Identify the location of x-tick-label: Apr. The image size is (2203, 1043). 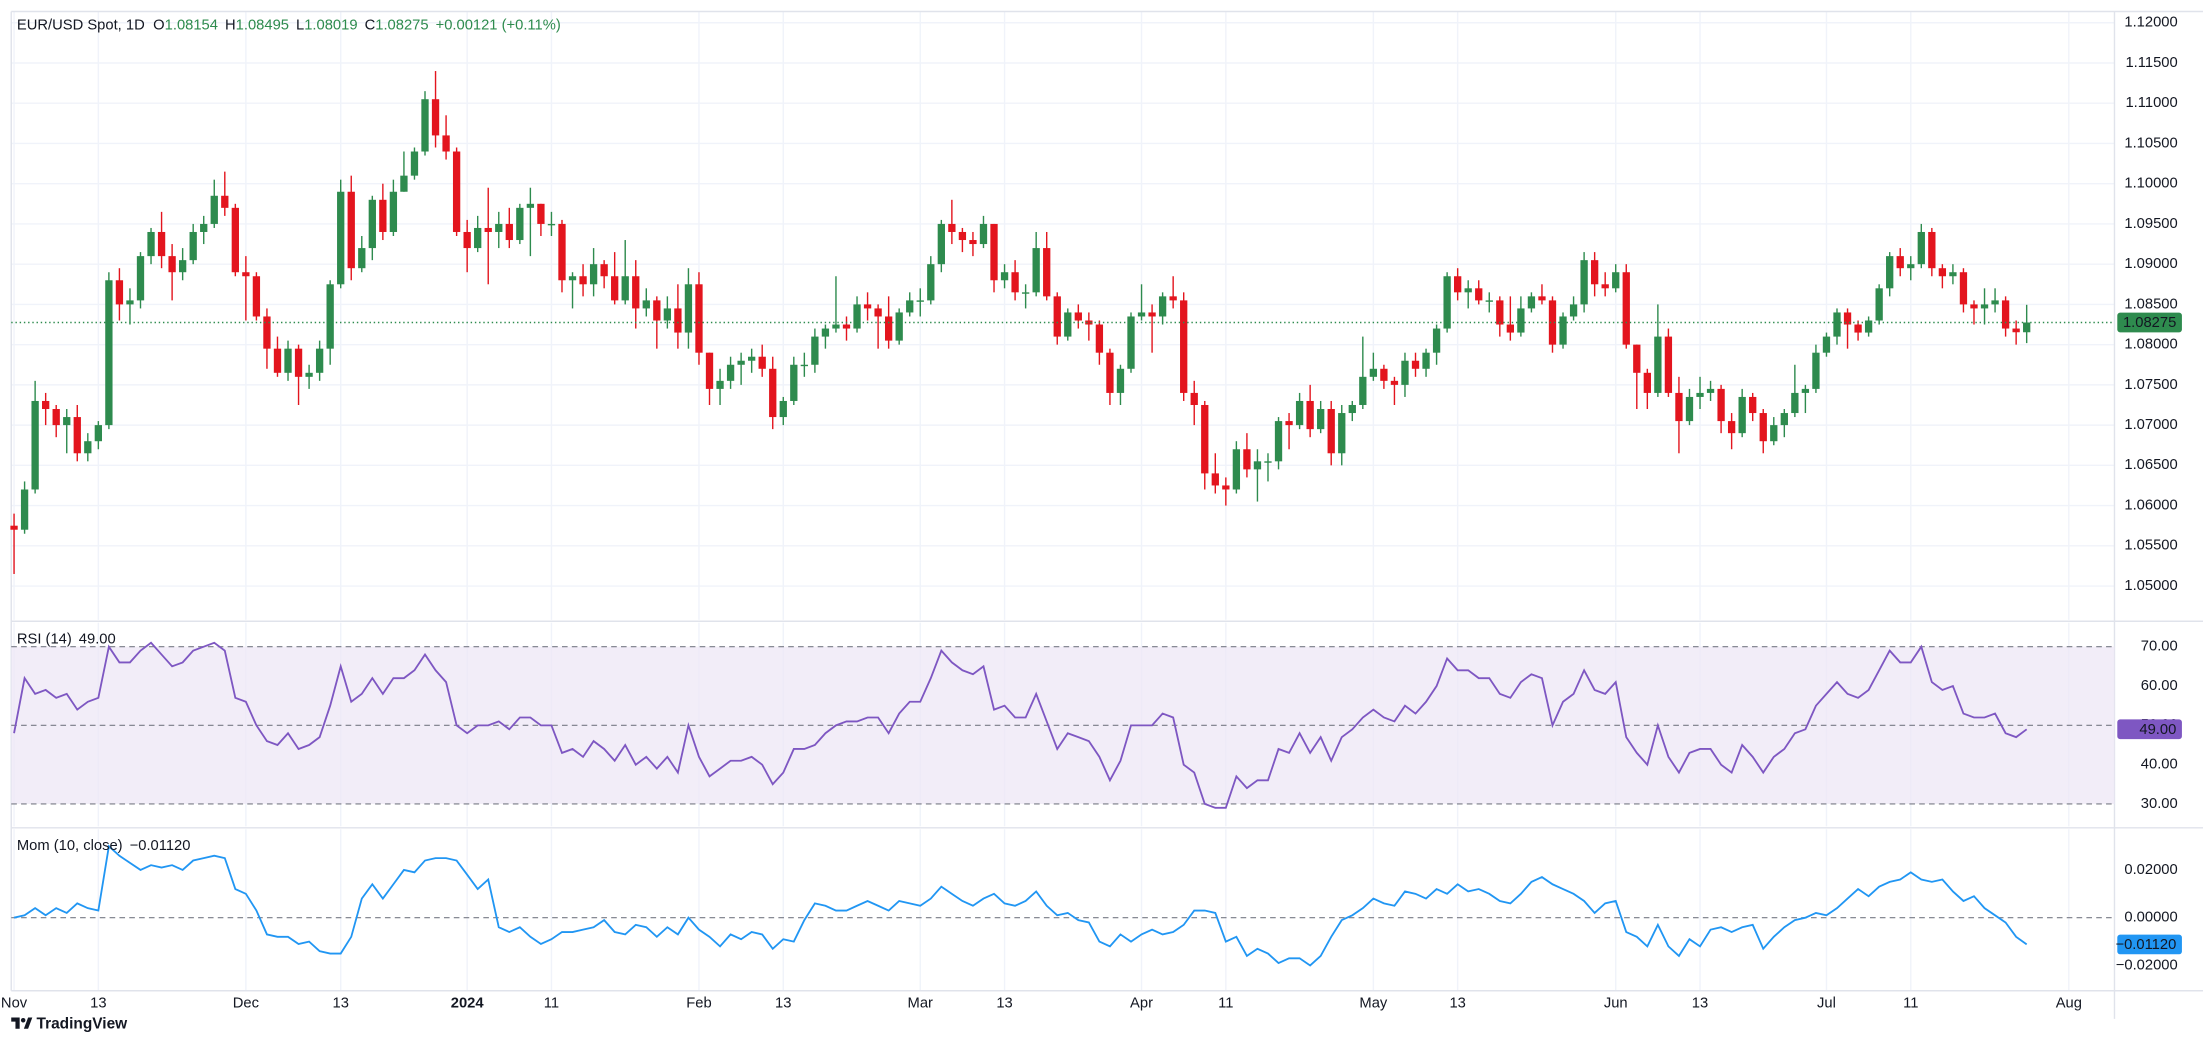
(1141, 1003).